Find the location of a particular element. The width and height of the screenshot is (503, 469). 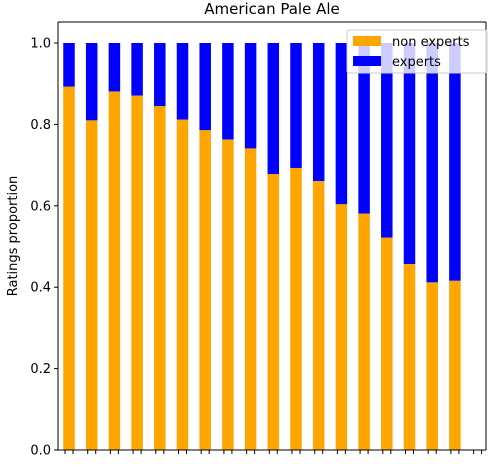

y-tick-label-2: 0.4 is located at coordinates (40, 288).